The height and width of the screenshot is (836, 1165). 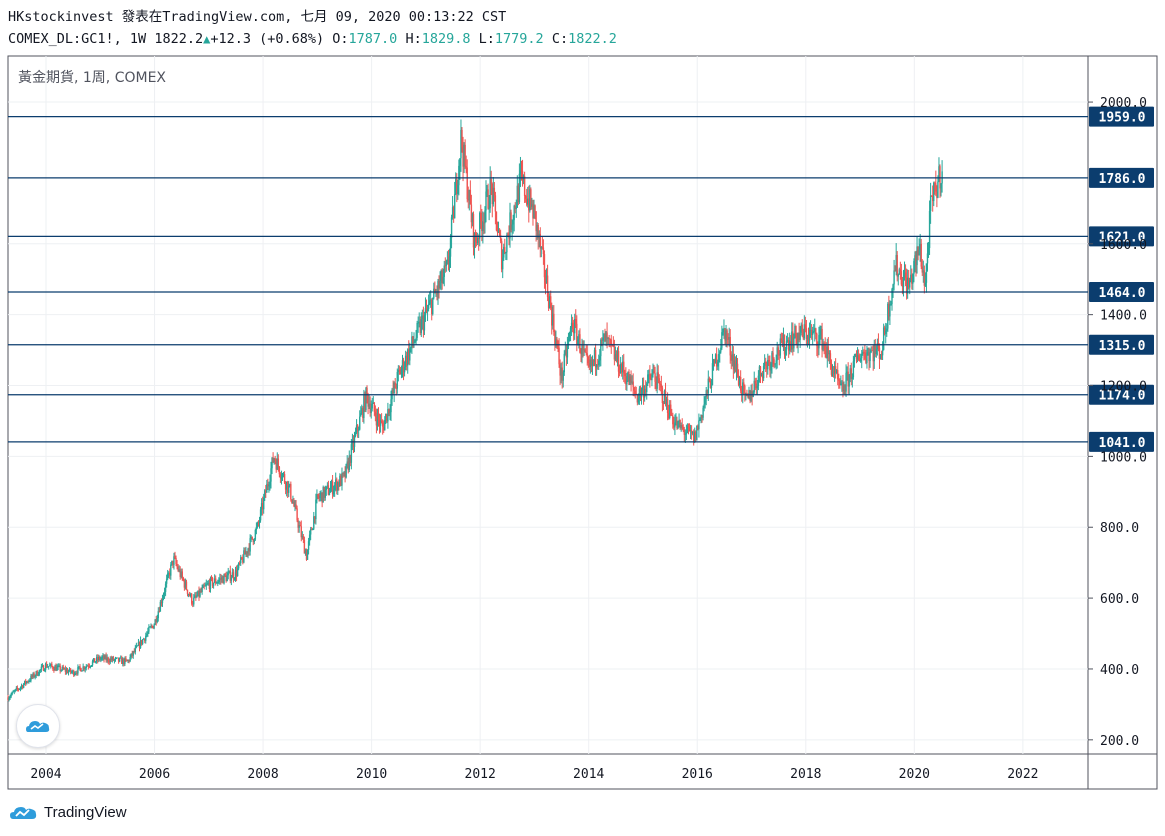 I want to click on y-tick-label: 600.0, so click(x=1119, y=599).